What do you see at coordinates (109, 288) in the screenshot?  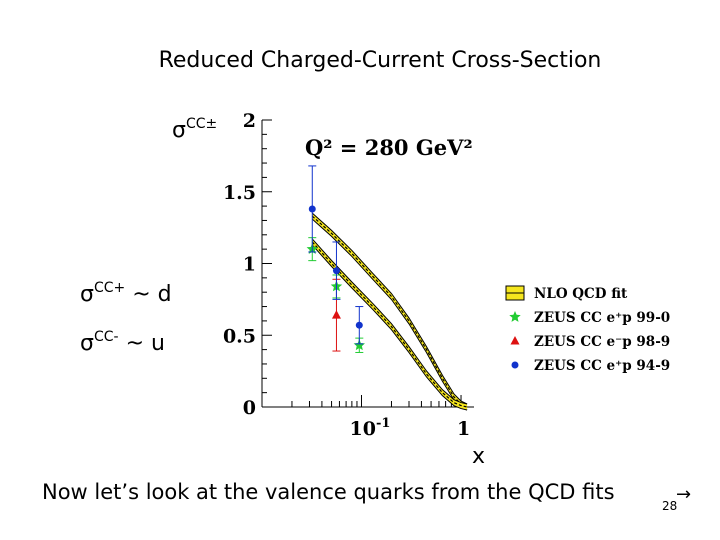 I see `sigma-cc-plus-sup: CC+` at bounding box center [109, 288].